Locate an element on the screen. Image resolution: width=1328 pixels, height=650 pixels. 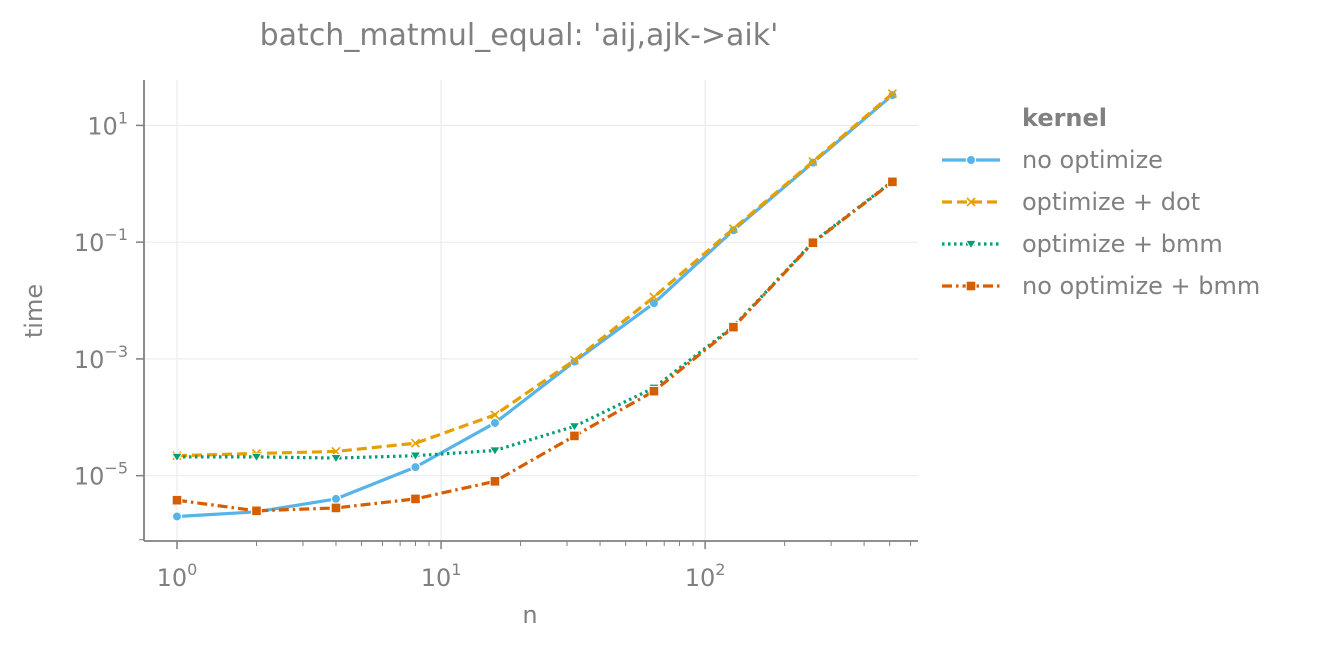
y-tick-exp: −5 is located at coordinates (116, 468).